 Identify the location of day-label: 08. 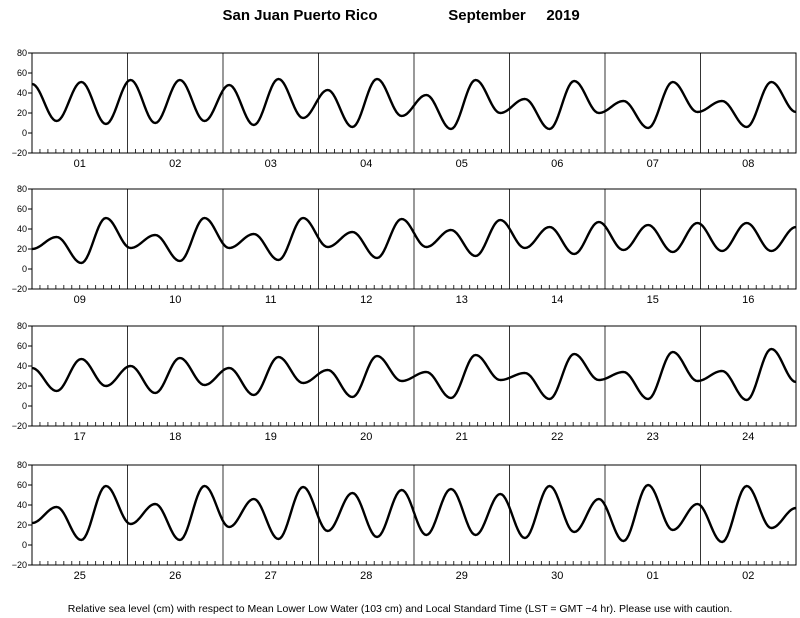
(748, 164).